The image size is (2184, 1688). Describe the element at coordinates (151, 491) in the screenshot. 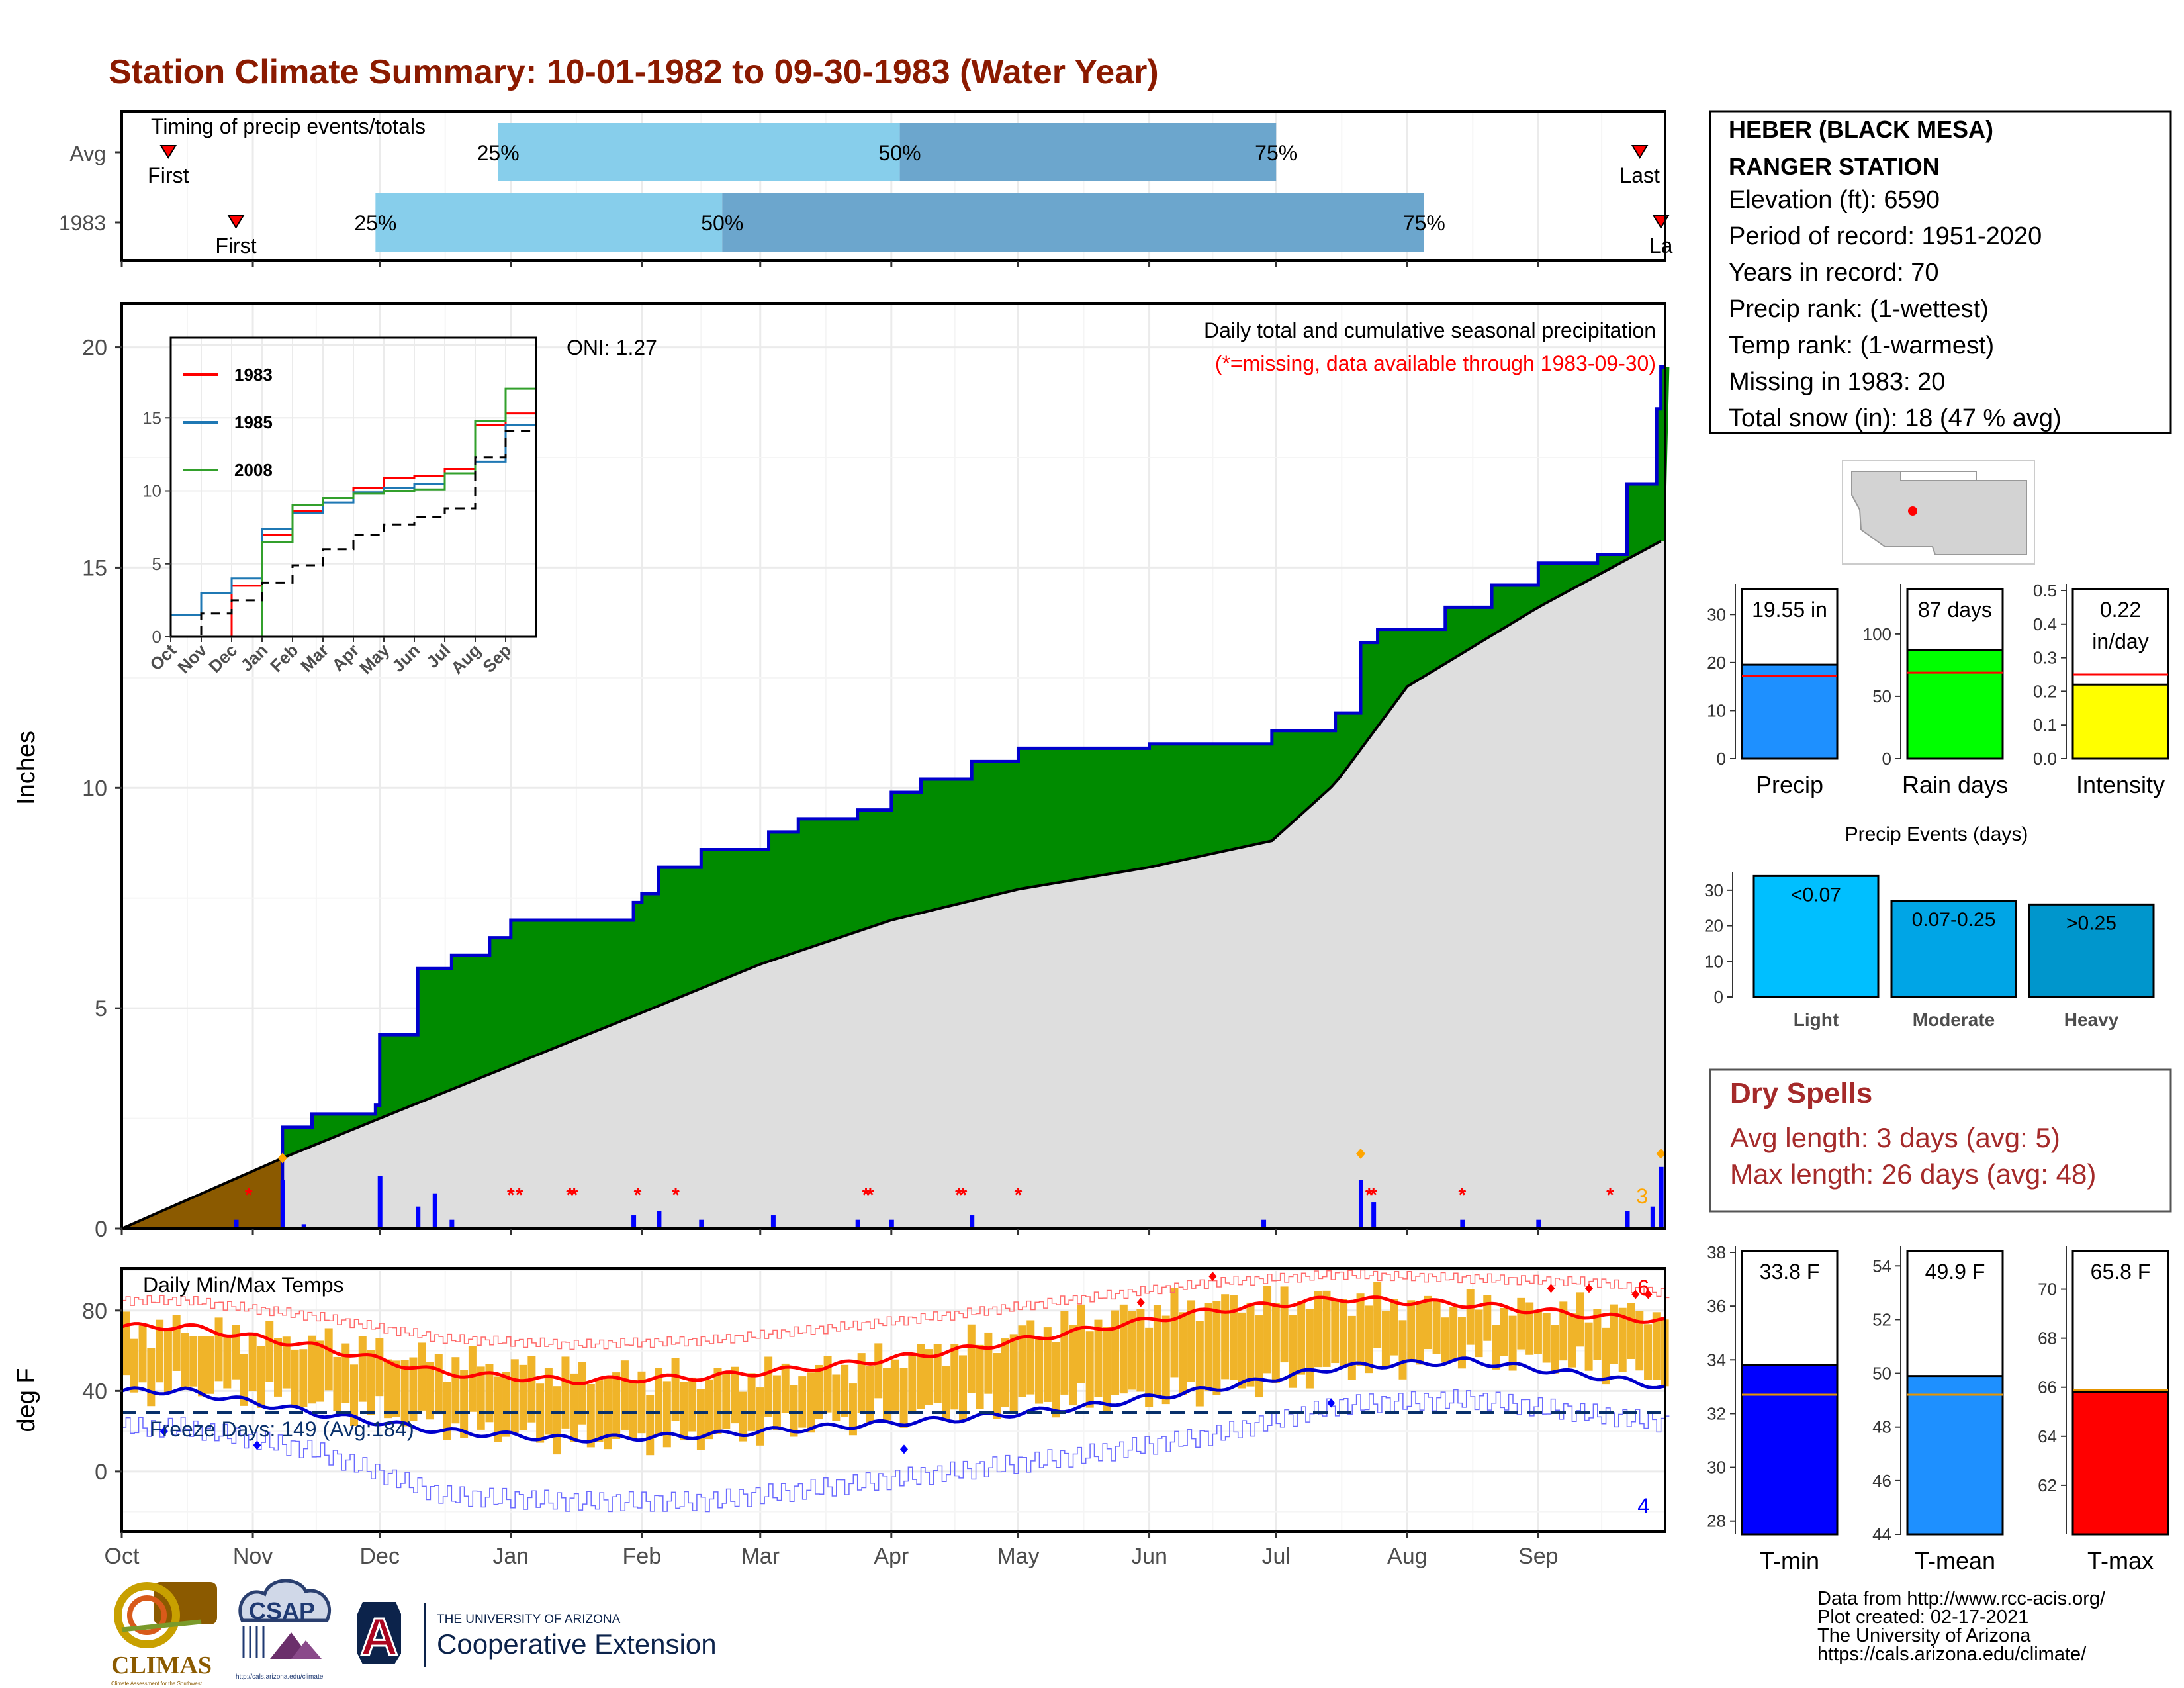

I see `inset-ytick-label-2: 10` at that location.